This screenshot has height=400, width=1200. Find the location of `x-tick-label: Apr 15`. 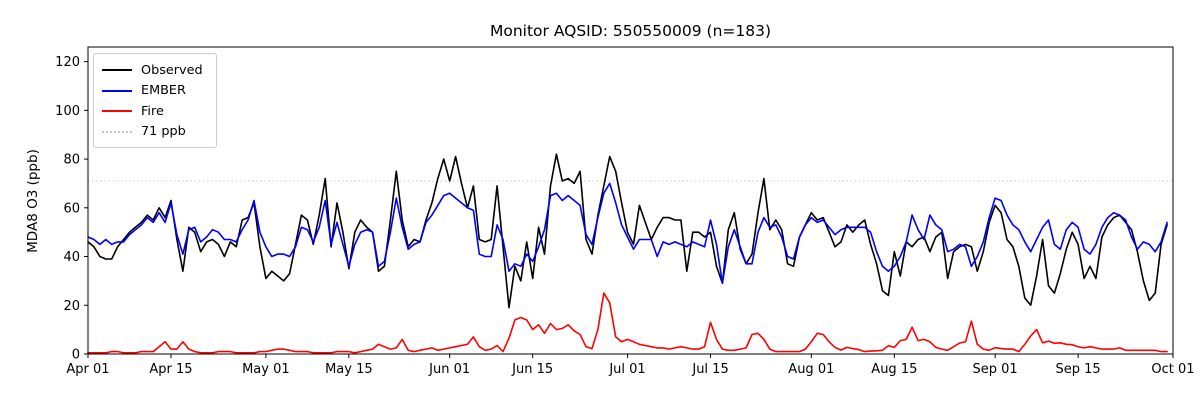

x-tick-label: Apr 15 is located at coordinates (170, 369).